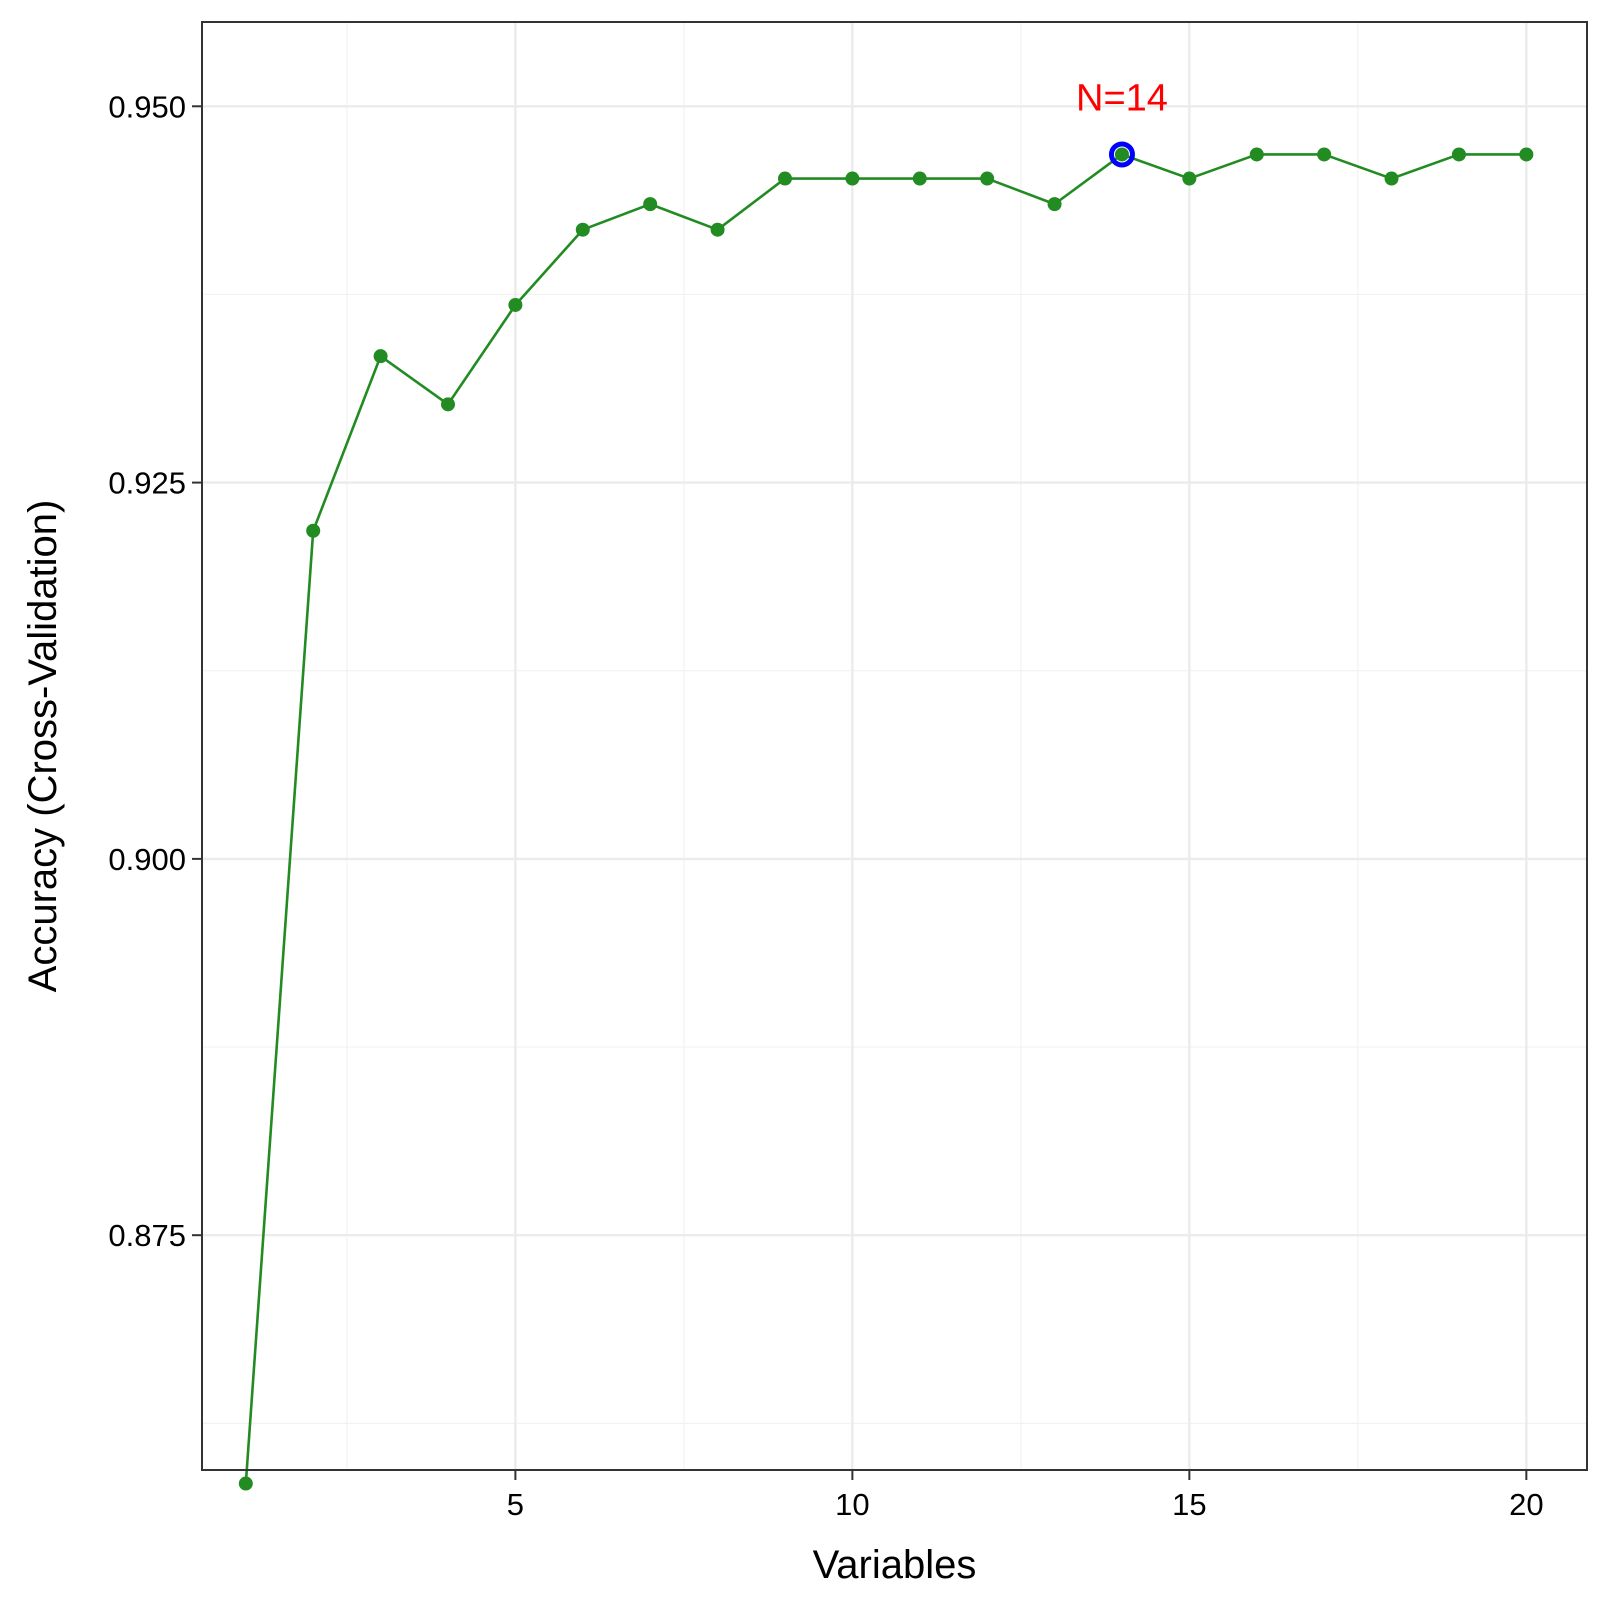  I want to click on highlight-group: N=14, so click(1122, 122).